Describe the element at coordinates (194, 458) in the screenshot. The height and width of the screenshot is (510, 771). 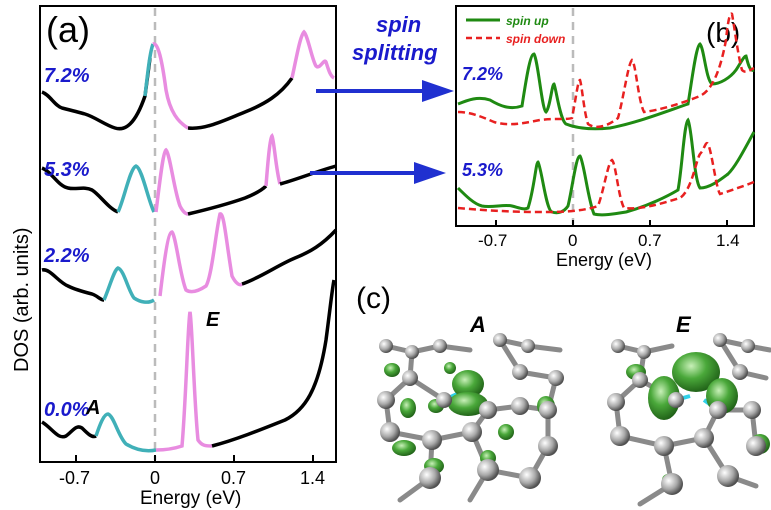
I see `panel-a-ticks` at that location.